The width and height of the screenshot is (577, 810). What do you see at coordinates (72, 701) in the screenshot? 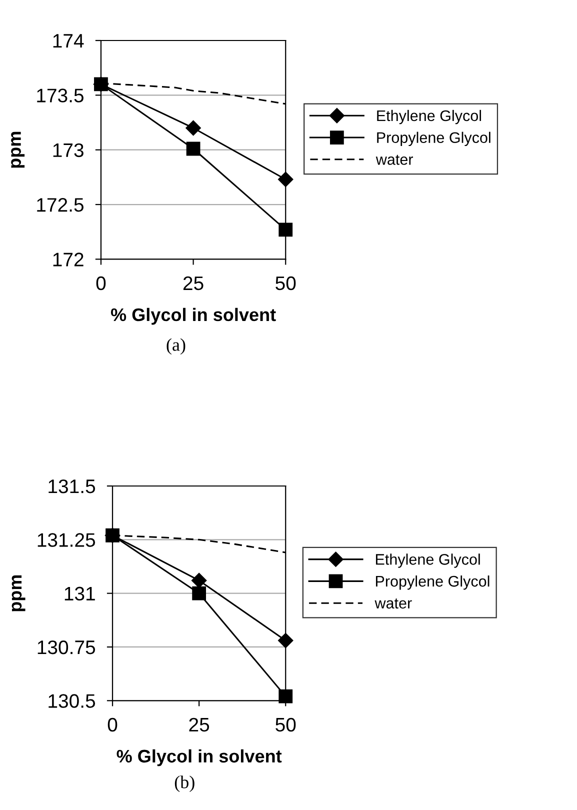
I see `y-tick-label: 130.5` at bounding box center [72, 701].